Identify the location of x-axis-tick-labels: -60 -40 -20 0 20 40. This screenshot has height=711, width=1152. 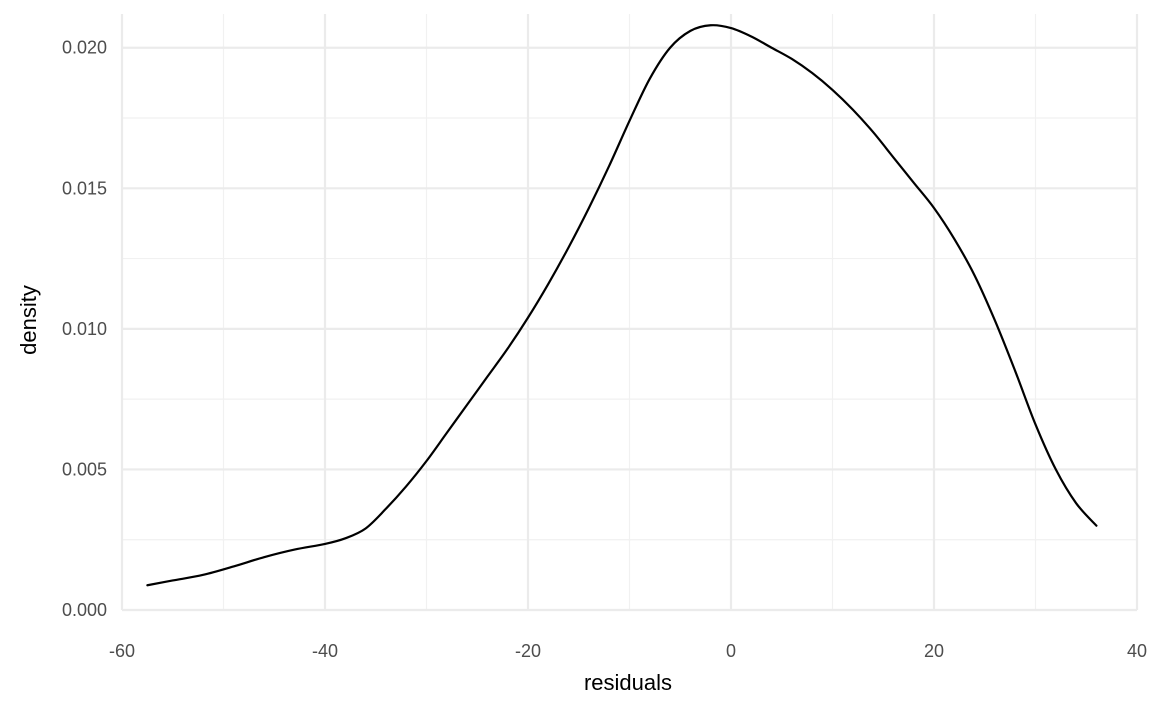
(628, 651).